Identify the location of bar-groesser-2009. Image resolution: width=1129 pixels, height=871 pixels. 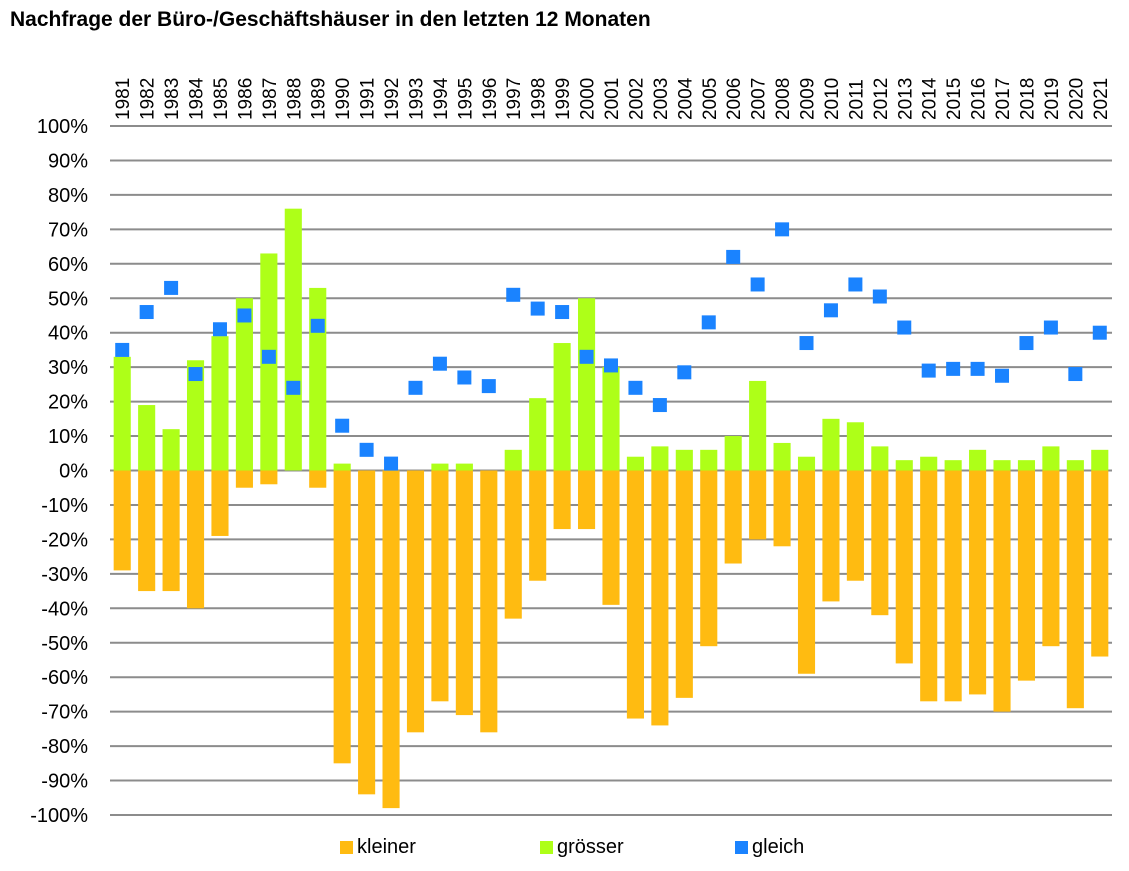
(806, 463).